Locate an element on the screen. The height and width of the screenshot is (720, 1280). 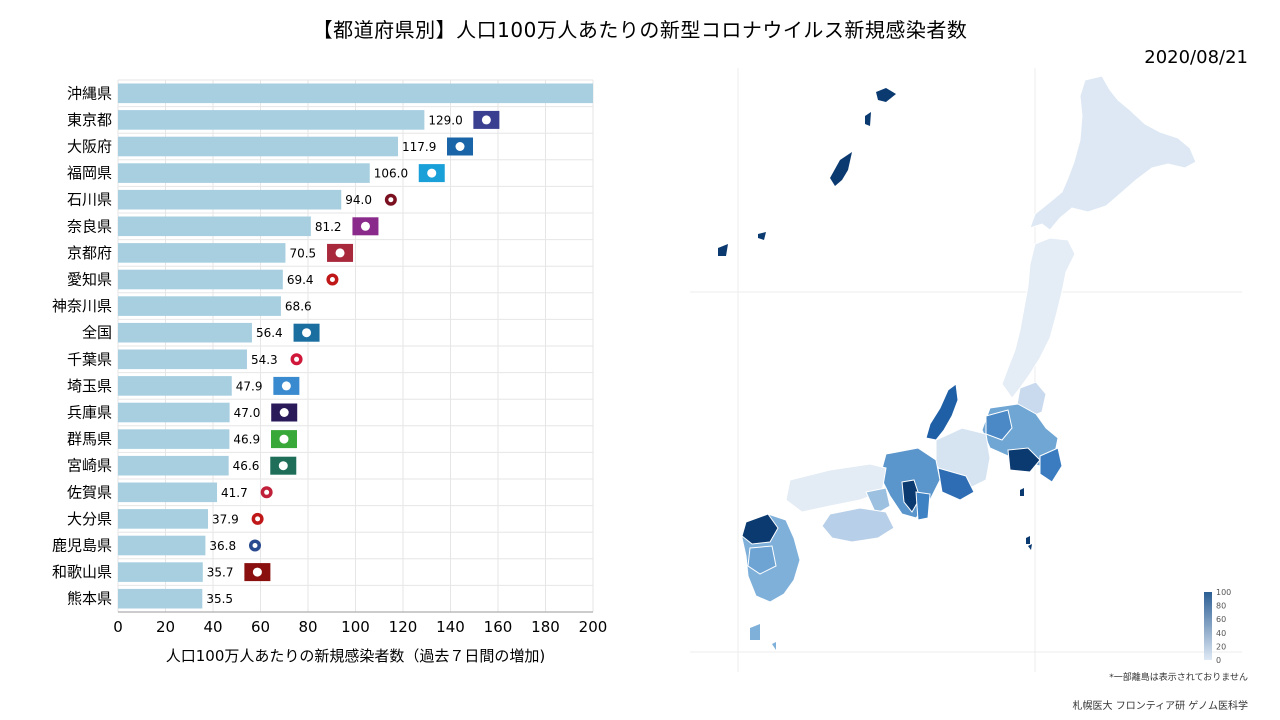
value-label: 41.7 is located at coordinates (234, 493).